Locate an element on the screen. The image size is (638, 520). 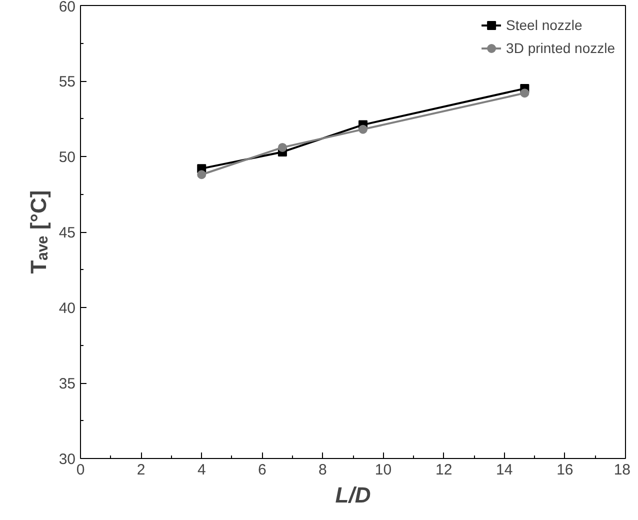
x-tick-label: 12 is located at coordinates (443, 470).